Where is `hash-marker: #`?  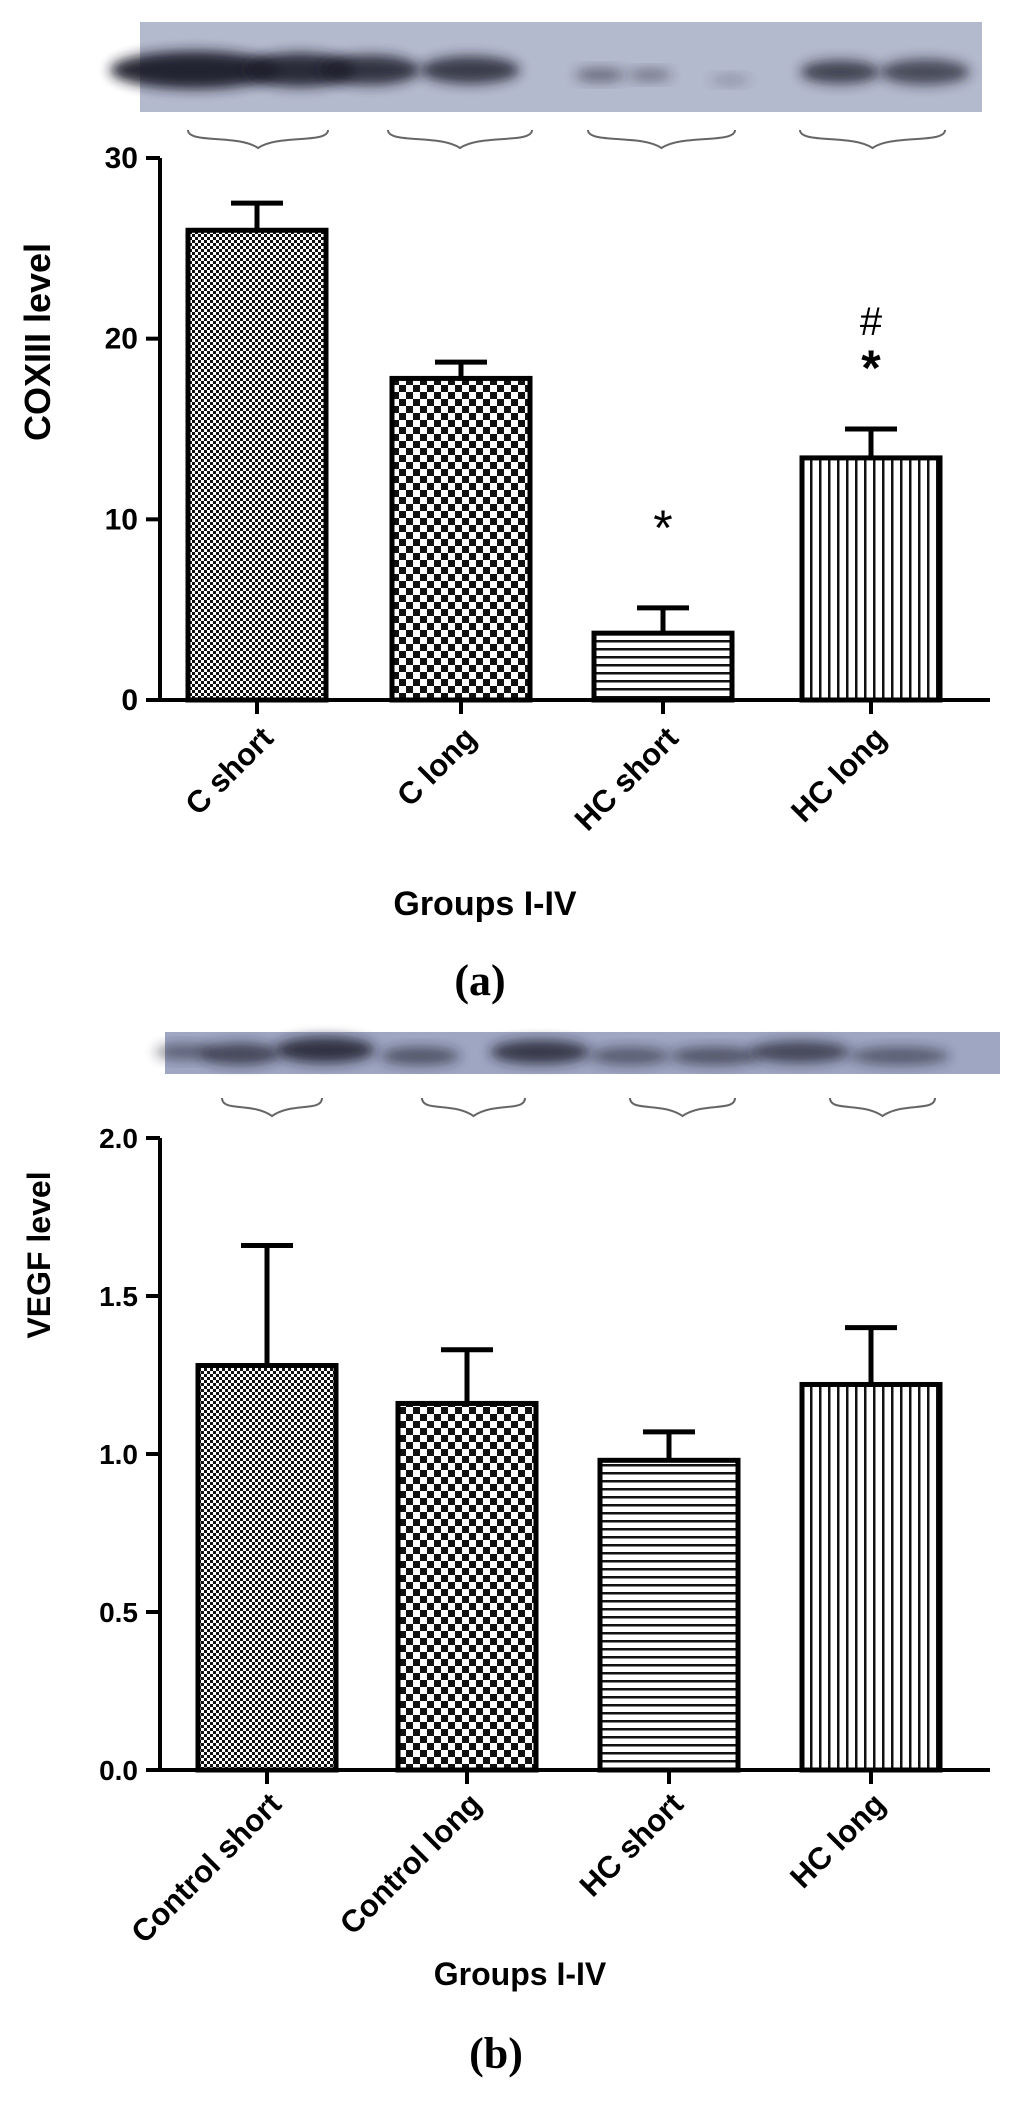
hash-marker: # is located at coordinates (871, 322).